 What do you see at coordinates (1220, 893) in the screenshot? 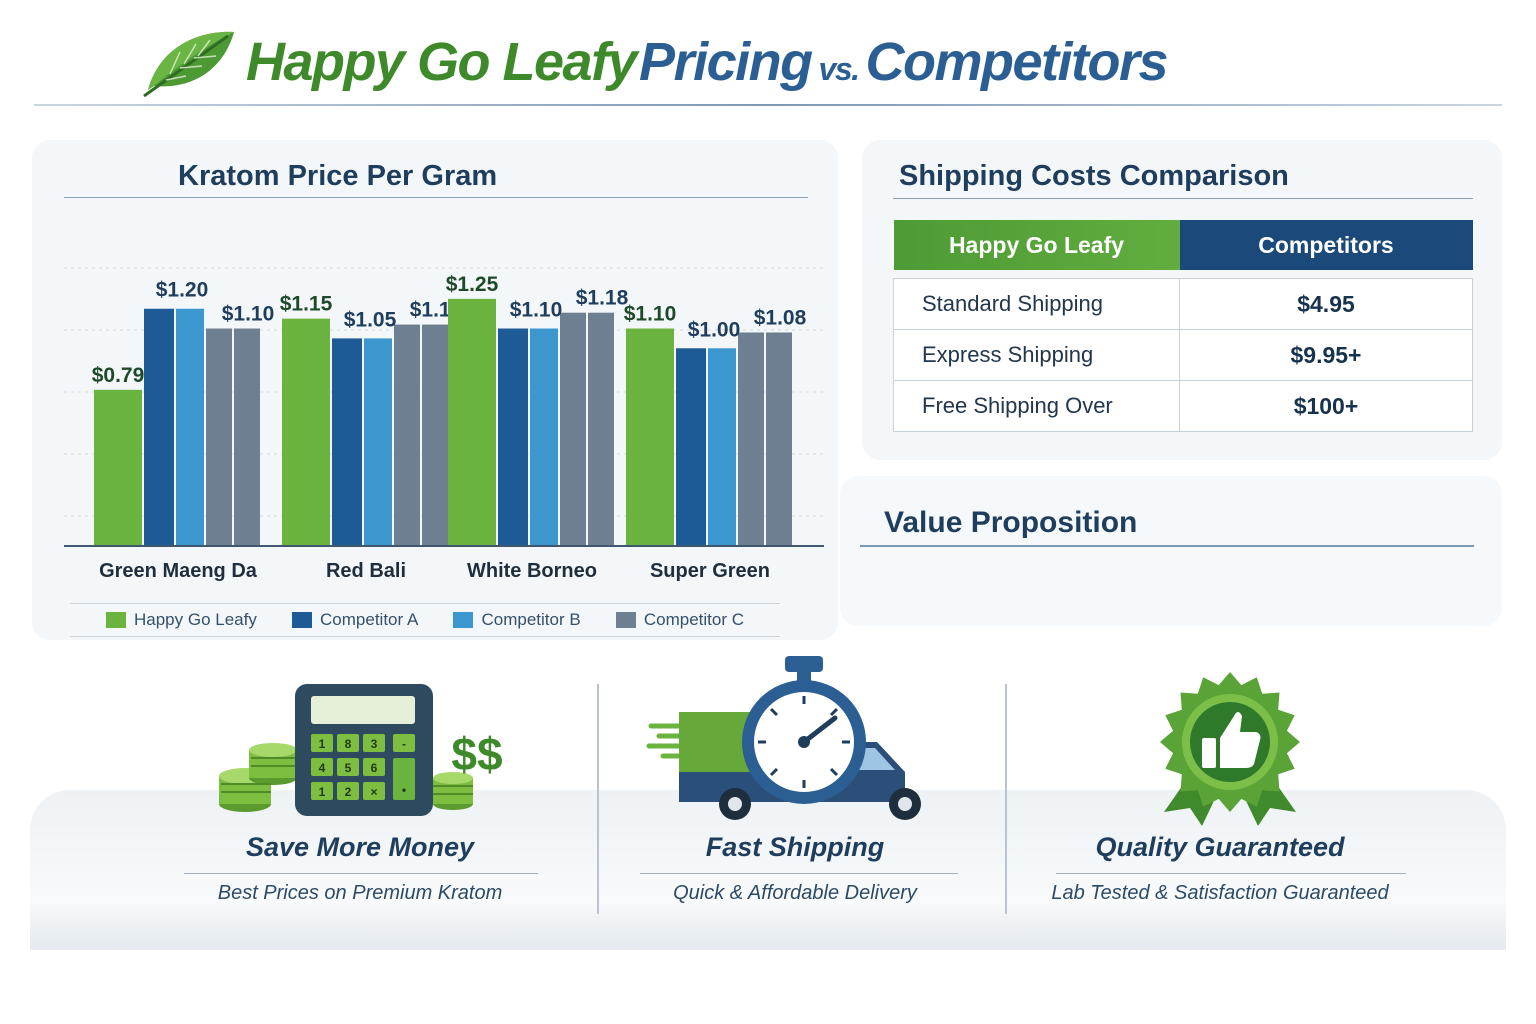
I see `feature-subtitle: Lab Tested & Satisfaction Guaranteed` at bounding box center [1220, 893].